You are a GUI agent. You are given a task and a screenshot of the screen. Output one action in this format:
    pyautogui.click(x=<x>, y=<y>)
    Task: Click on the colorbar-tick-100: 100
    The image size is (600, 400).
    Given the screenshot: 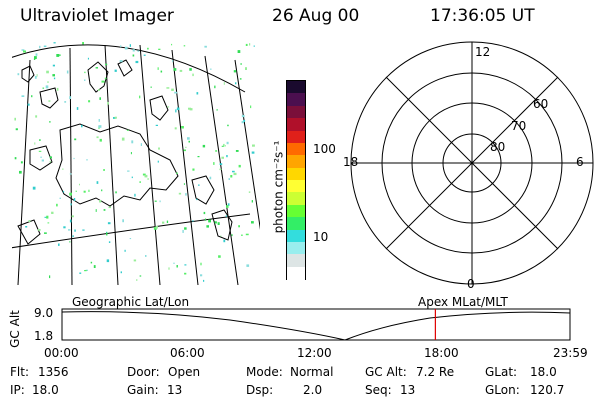 What is the action you would take?
    pyautogui.click(x=324, y=149)
    